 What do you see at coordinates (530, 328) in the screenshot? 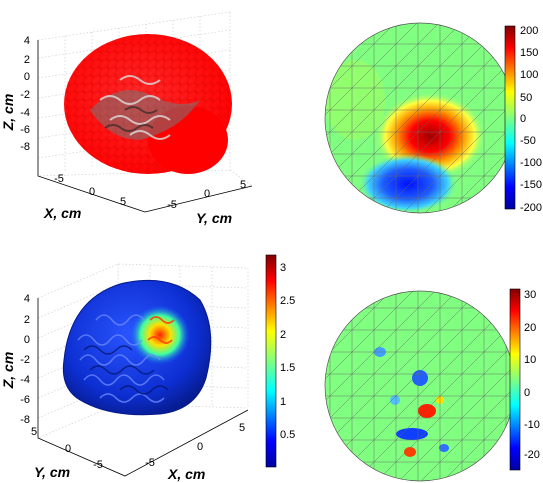
I see `colorbar-tick: 20` at bounding box center [530, 328].